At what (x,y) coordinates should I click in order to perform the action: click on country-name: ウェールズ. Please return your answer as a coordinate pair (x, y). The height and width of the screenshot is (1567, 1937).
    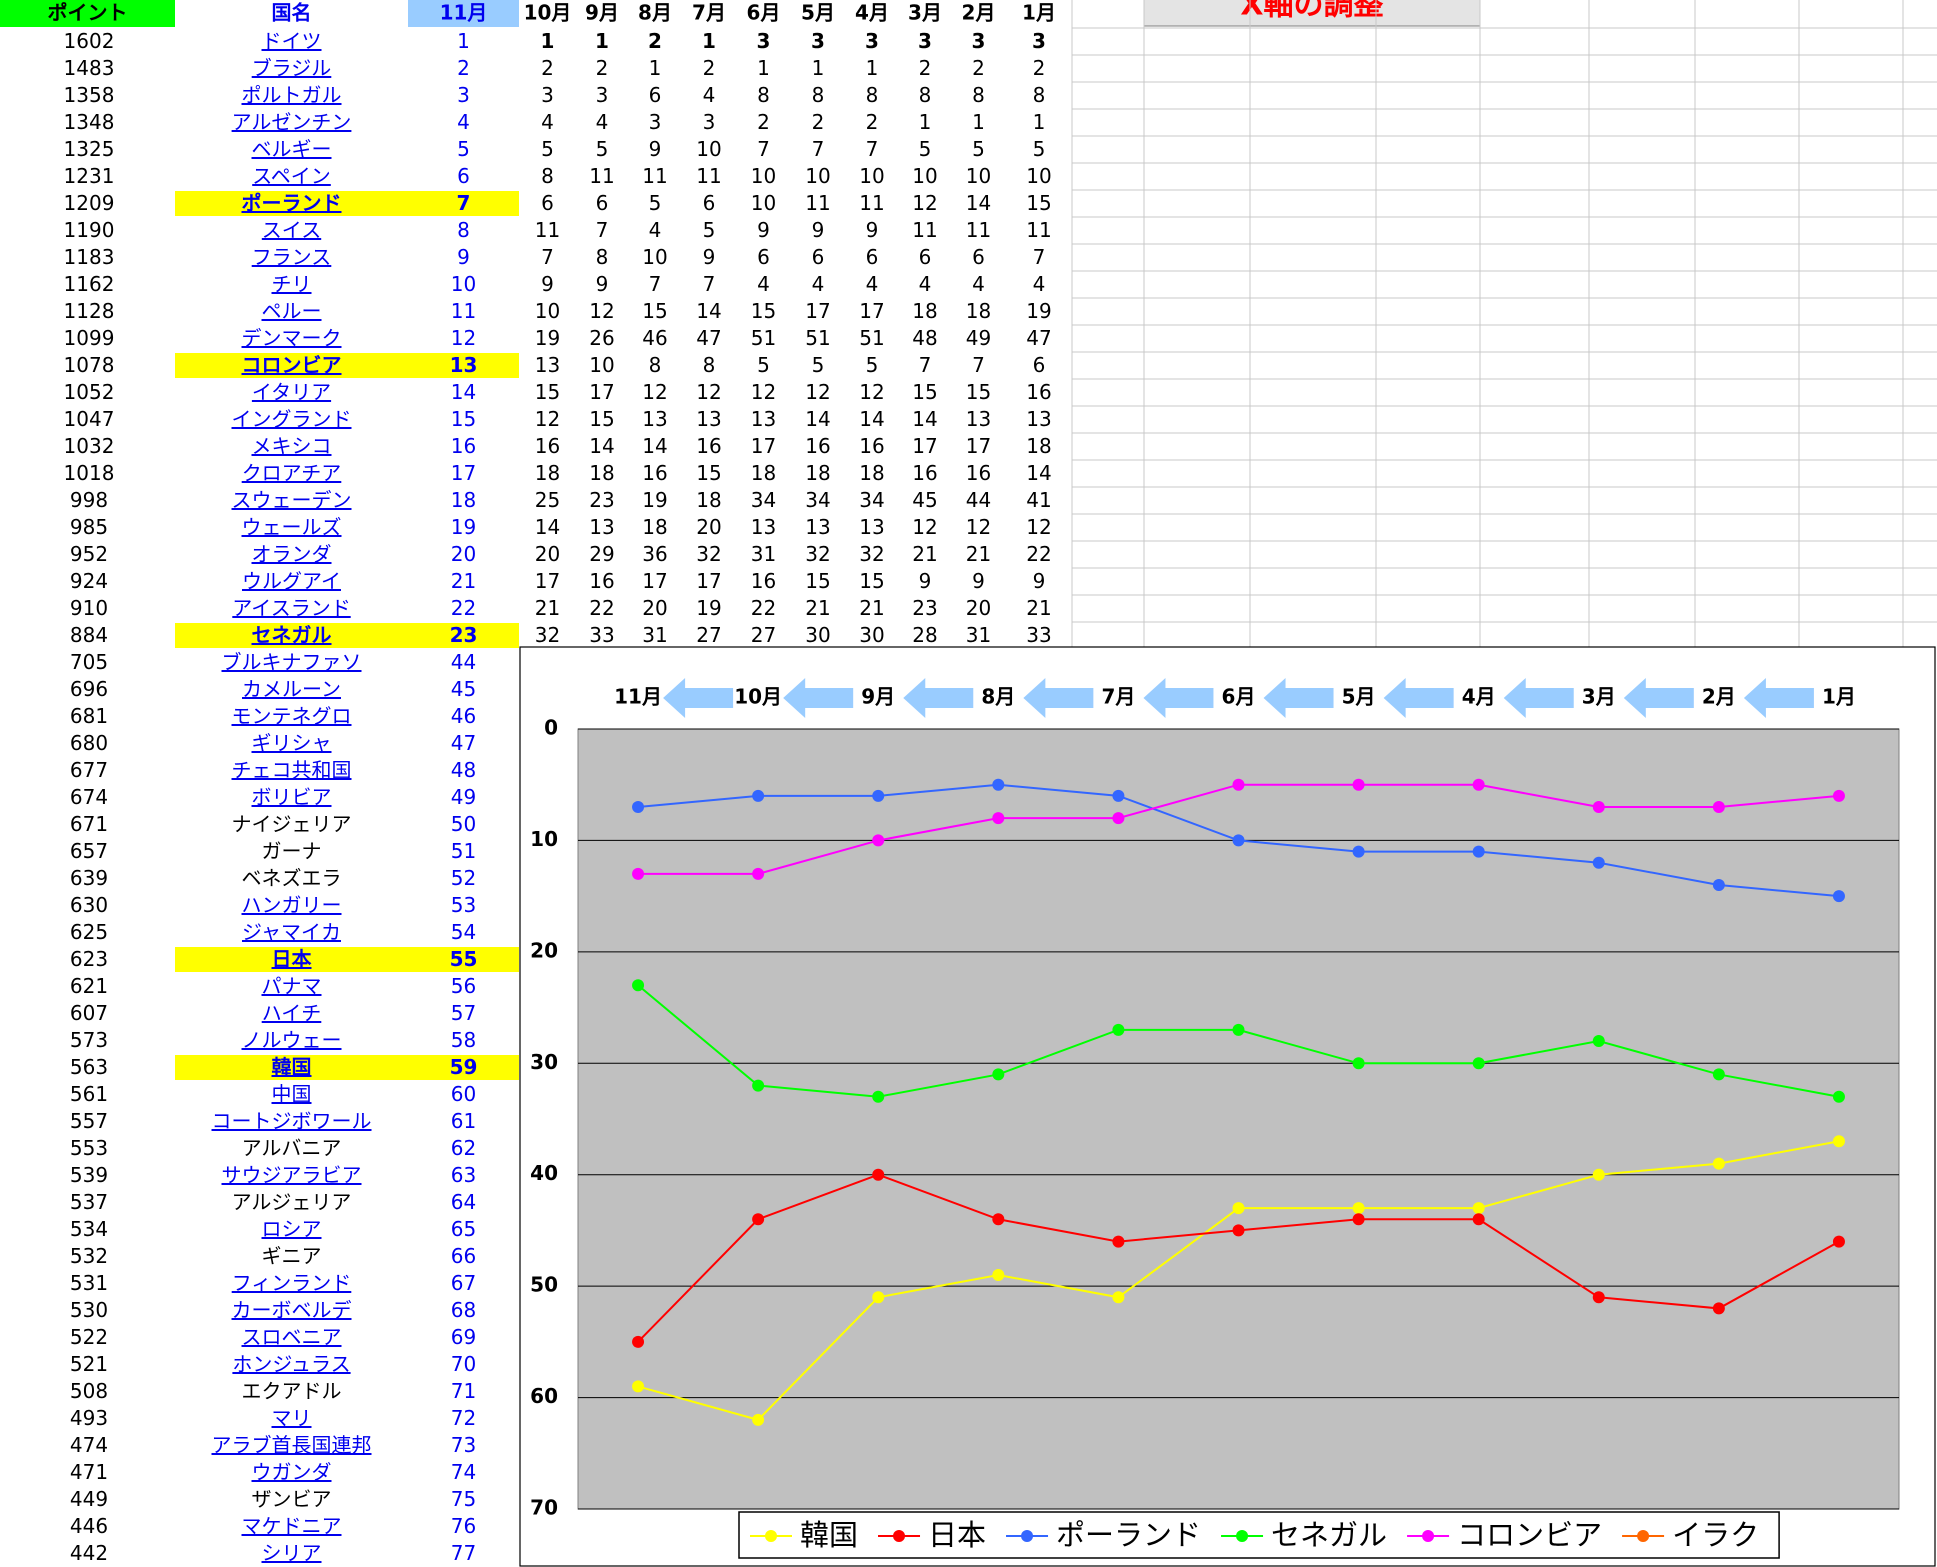
    Looking at the image, I should click on (292, 527).